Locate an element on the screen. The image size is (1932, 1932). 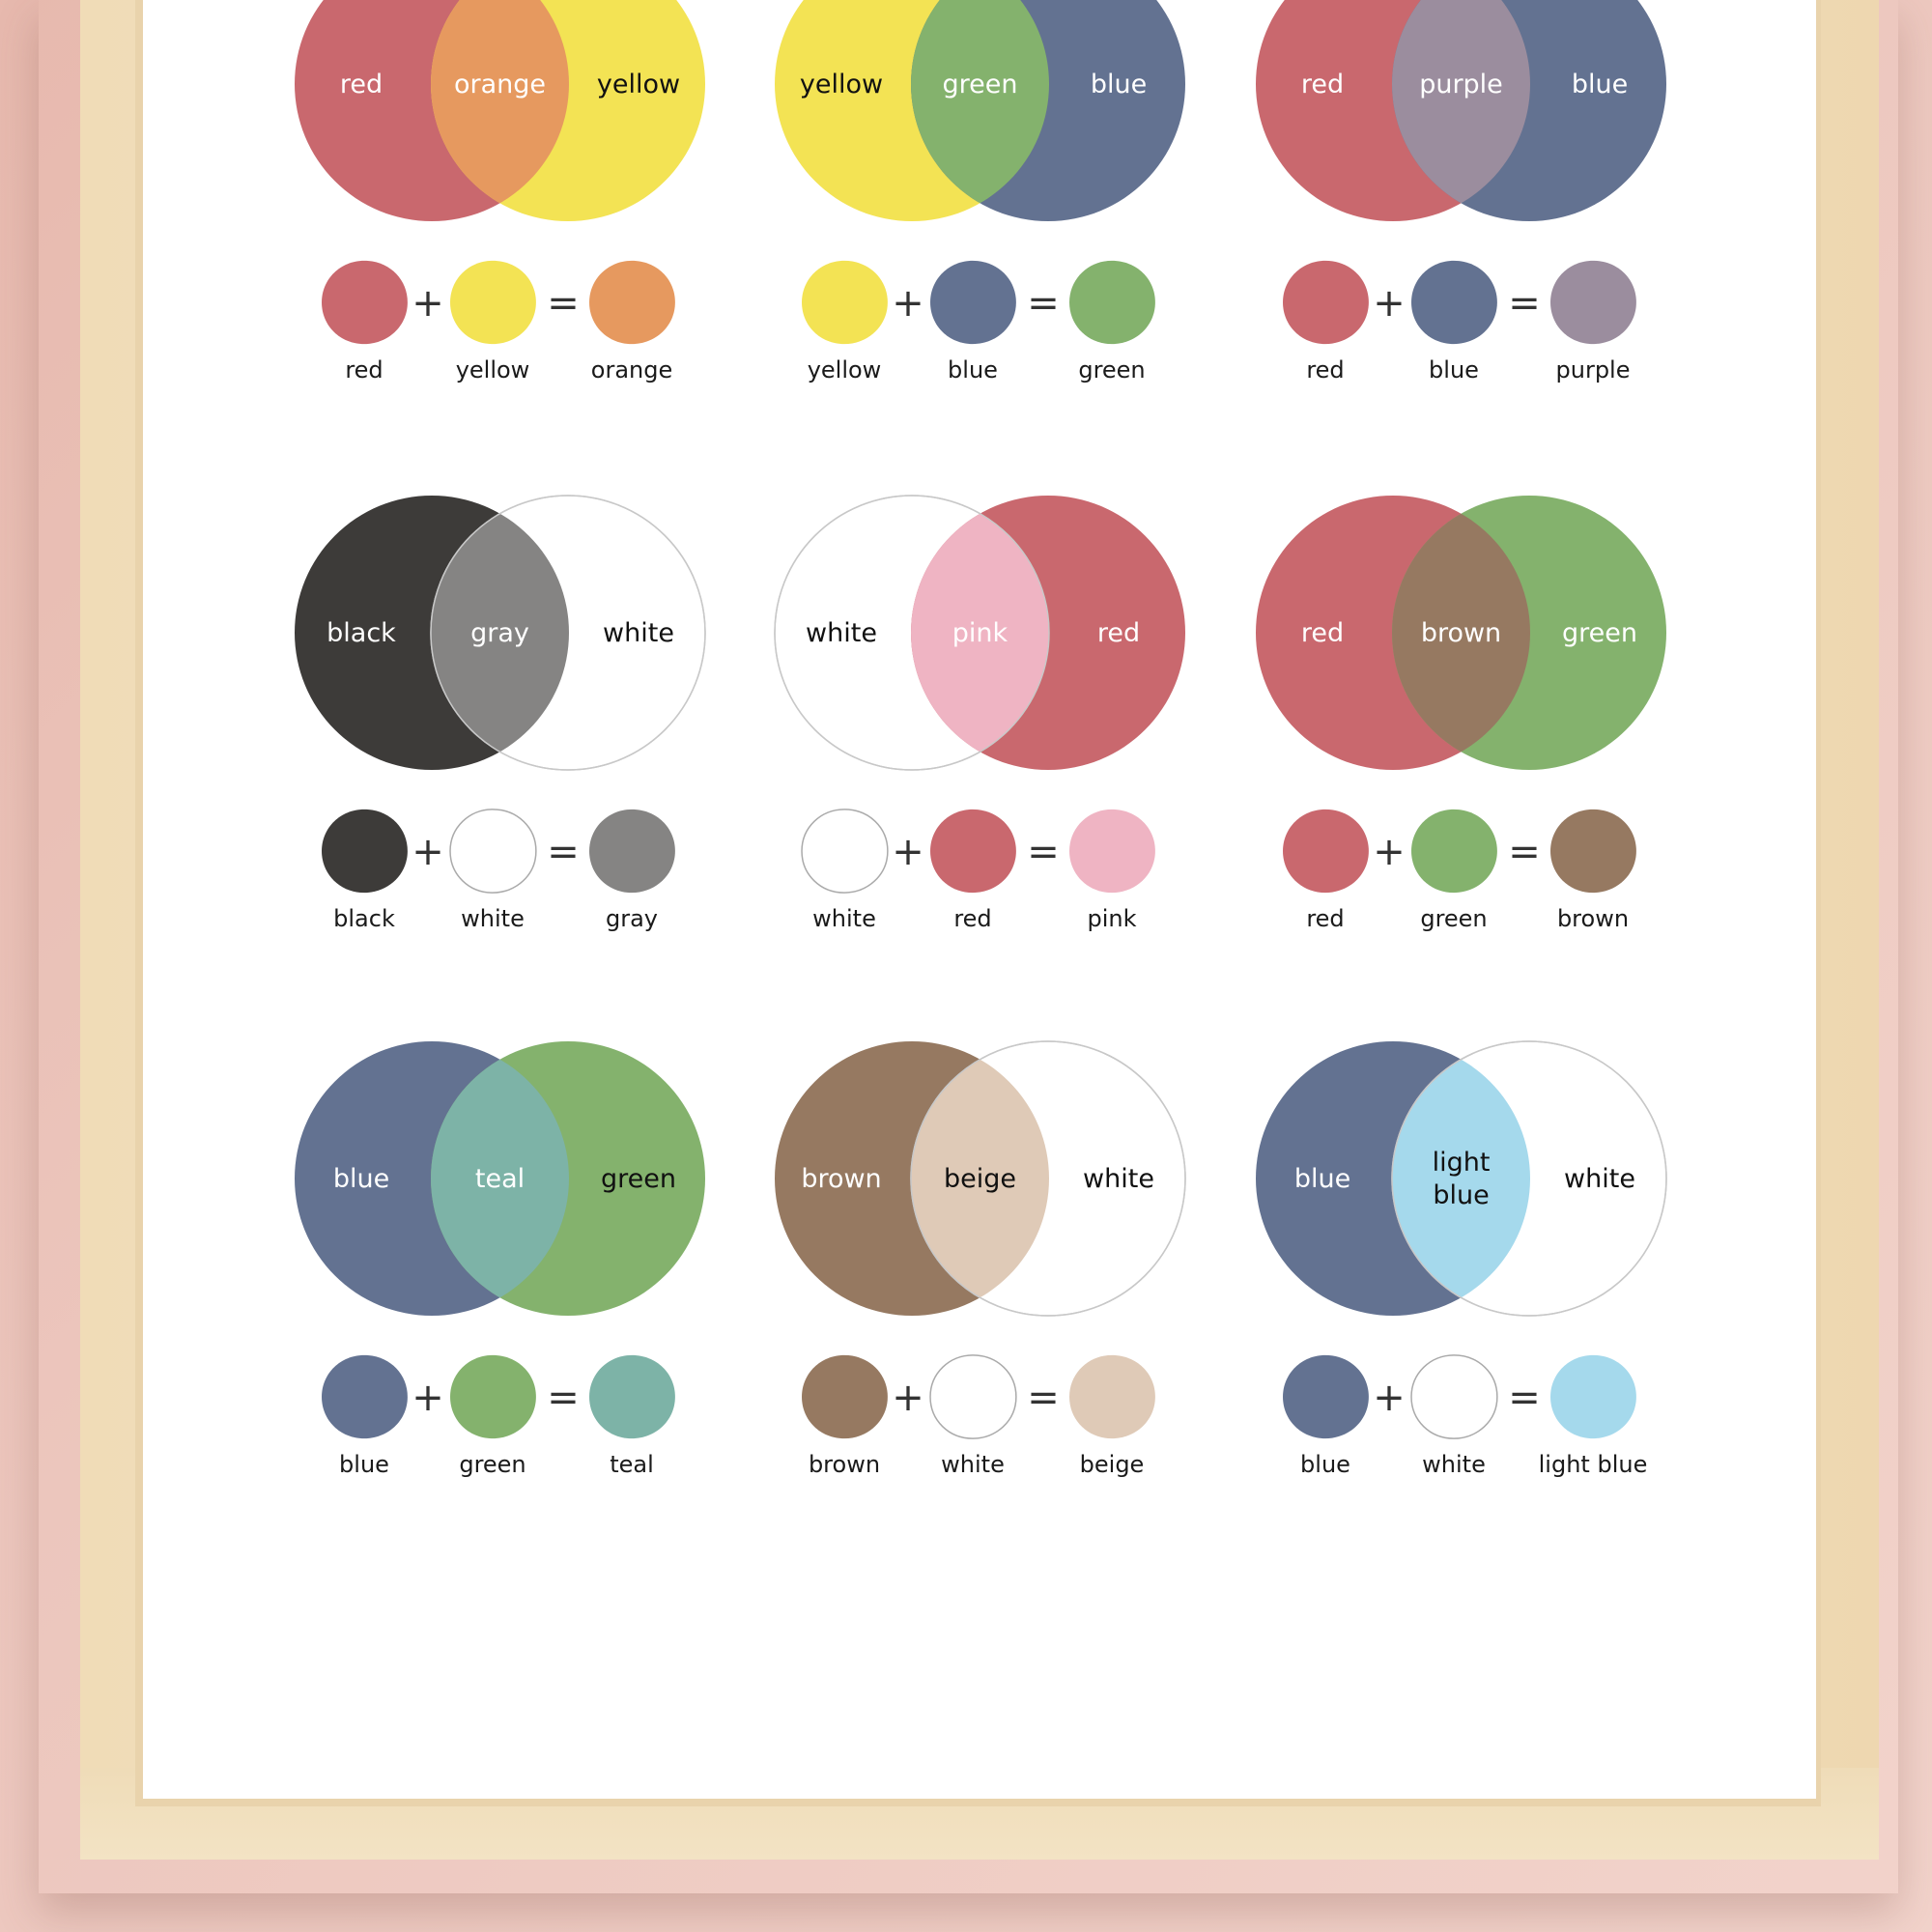
venn-label-left: black is located at coordinates (361, 633).